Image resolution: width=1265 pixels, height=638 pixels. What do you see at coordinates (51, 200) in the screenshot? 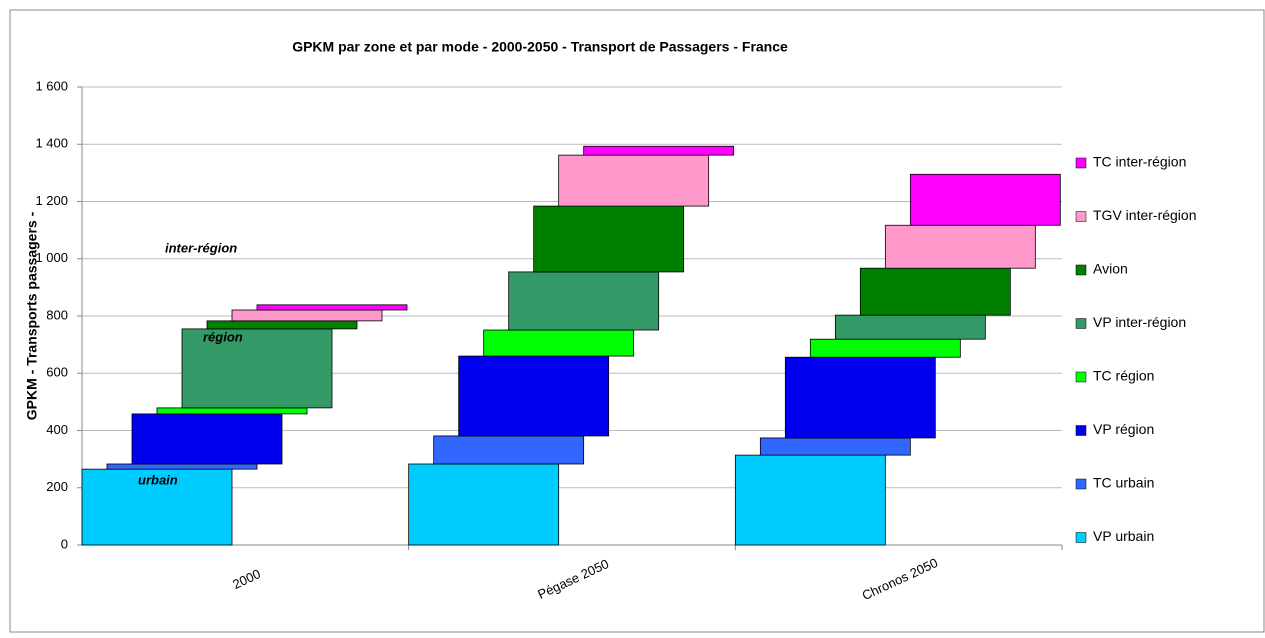
I see `y-tick-label: 1 200` at bounding box center [51, 200].